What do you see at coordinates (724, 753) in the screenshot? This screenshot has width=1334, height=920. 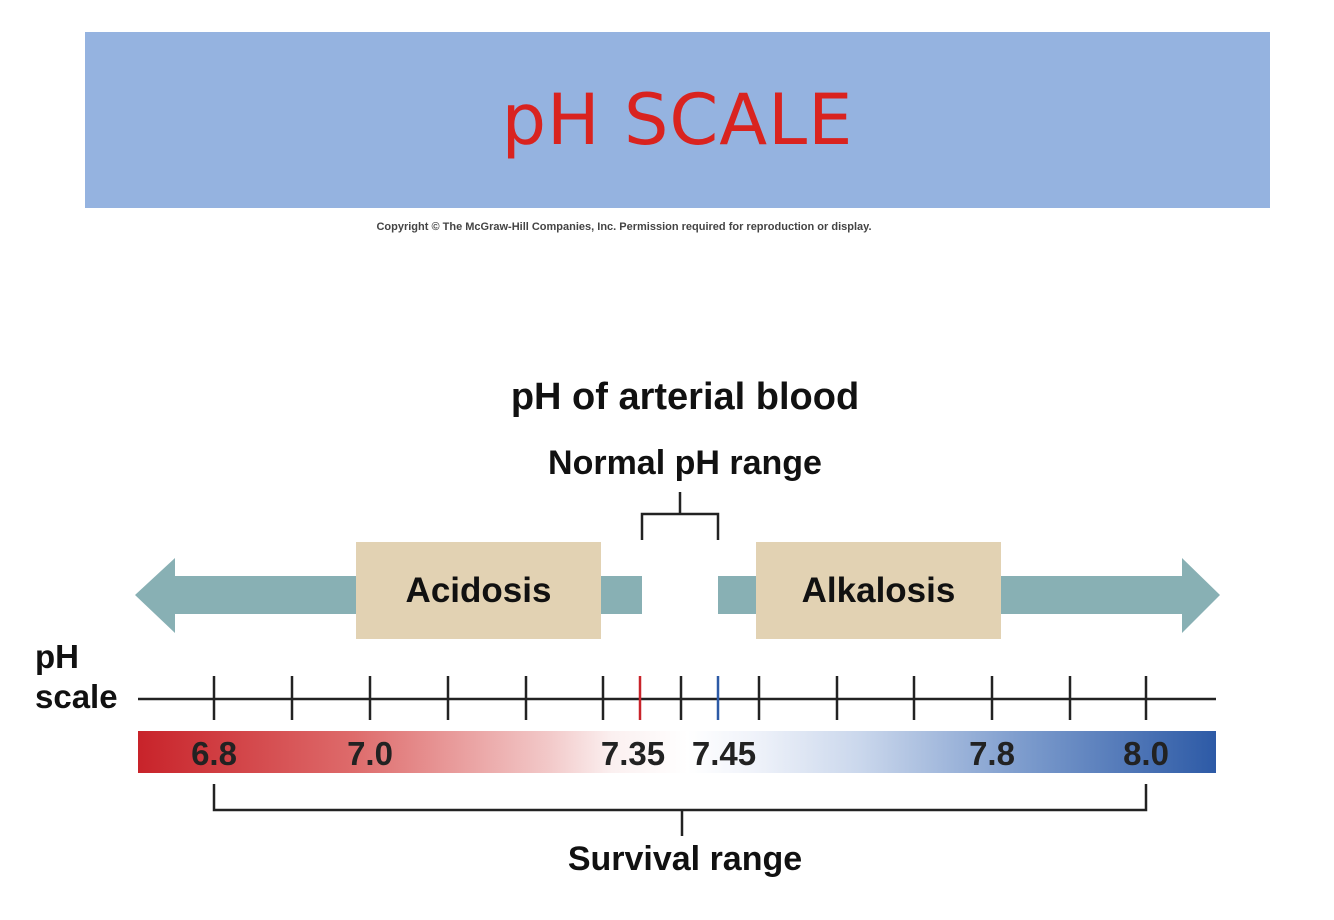 I see `scale-label-7-45: 7.45` at bounding box center [724, 753].